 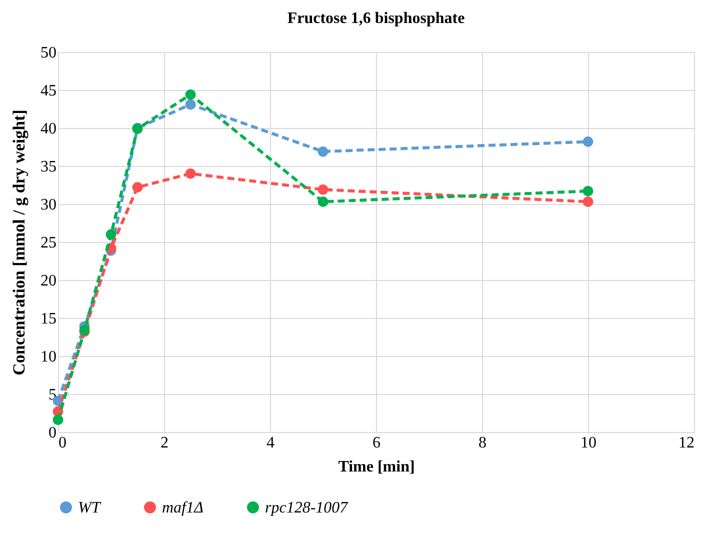 What do you see at coordinates (376, 443) in the screenshot?
I see `x-tick-label: 6` at bounding box center [376, 443].